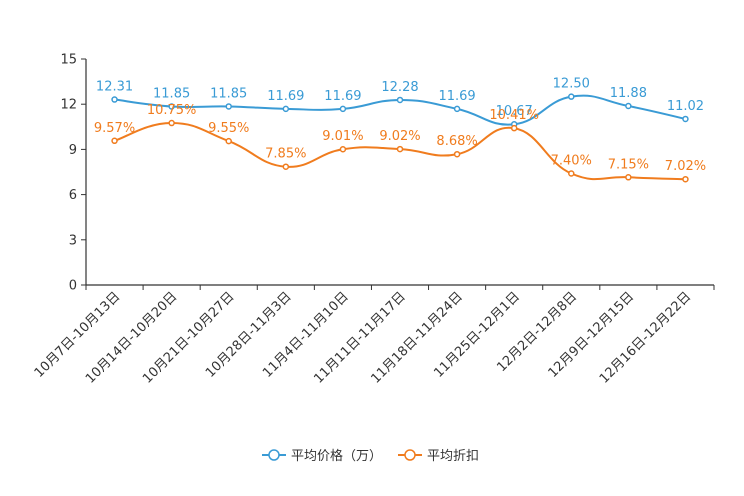  What do you see at coordinates (514, 111) in the screenshot?
I see `data-label: 10.67` at bounding box center [514, 111].